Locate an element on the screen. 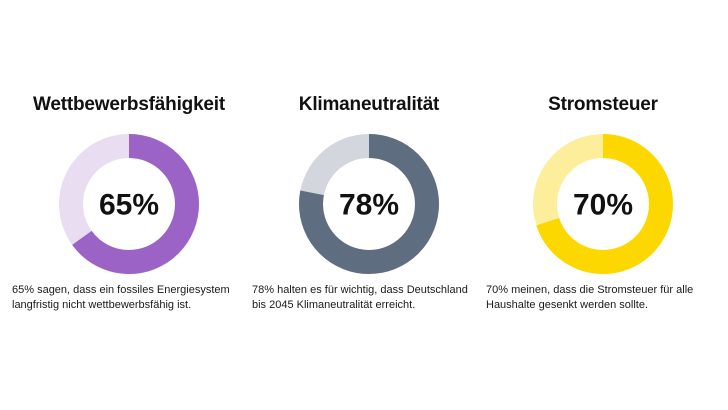  donut-chart: 78% is located at coordinates (369, 204).